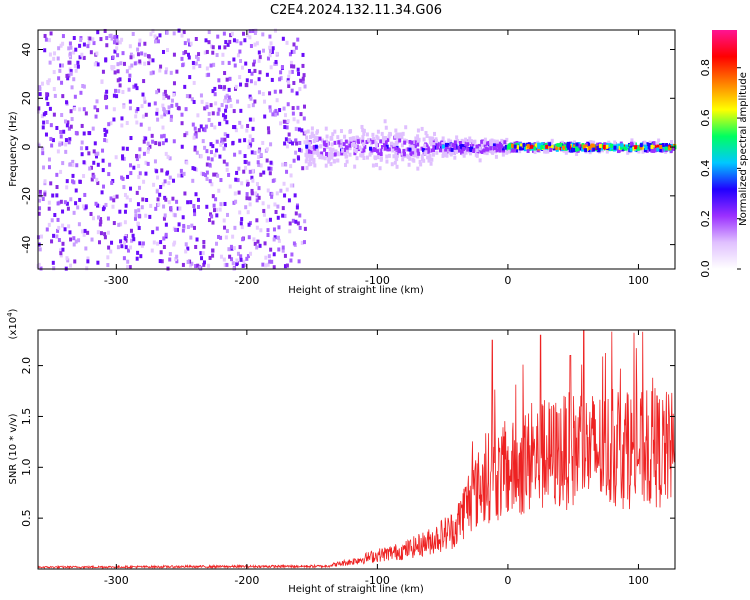 The width and height of the screenshot is (750, 600). What do you see at coordinates (638, 580) in the screenshot?
I see `x-tick-label: 100` at bounding box center [638, 580].